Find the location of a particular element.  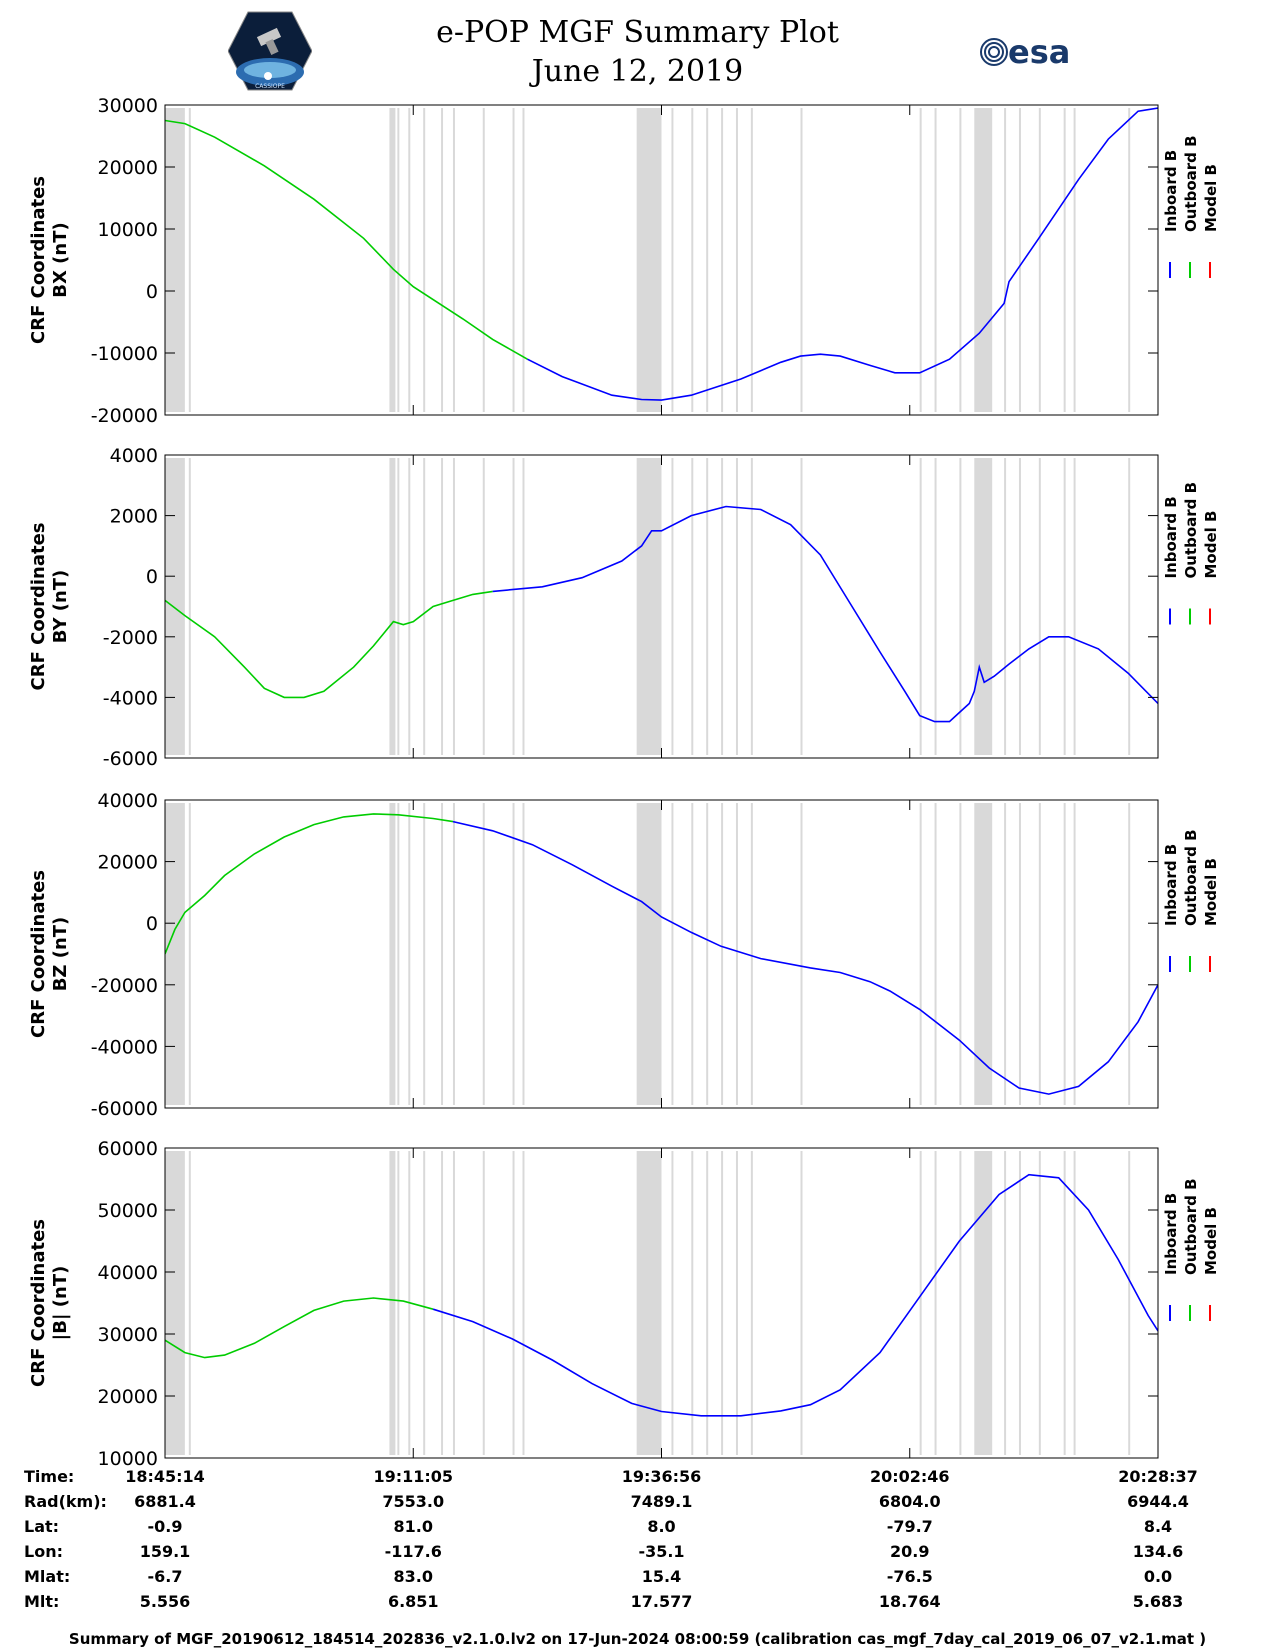

y-axis-label-units: BZ (nT) is located at coordinates (60, 954).